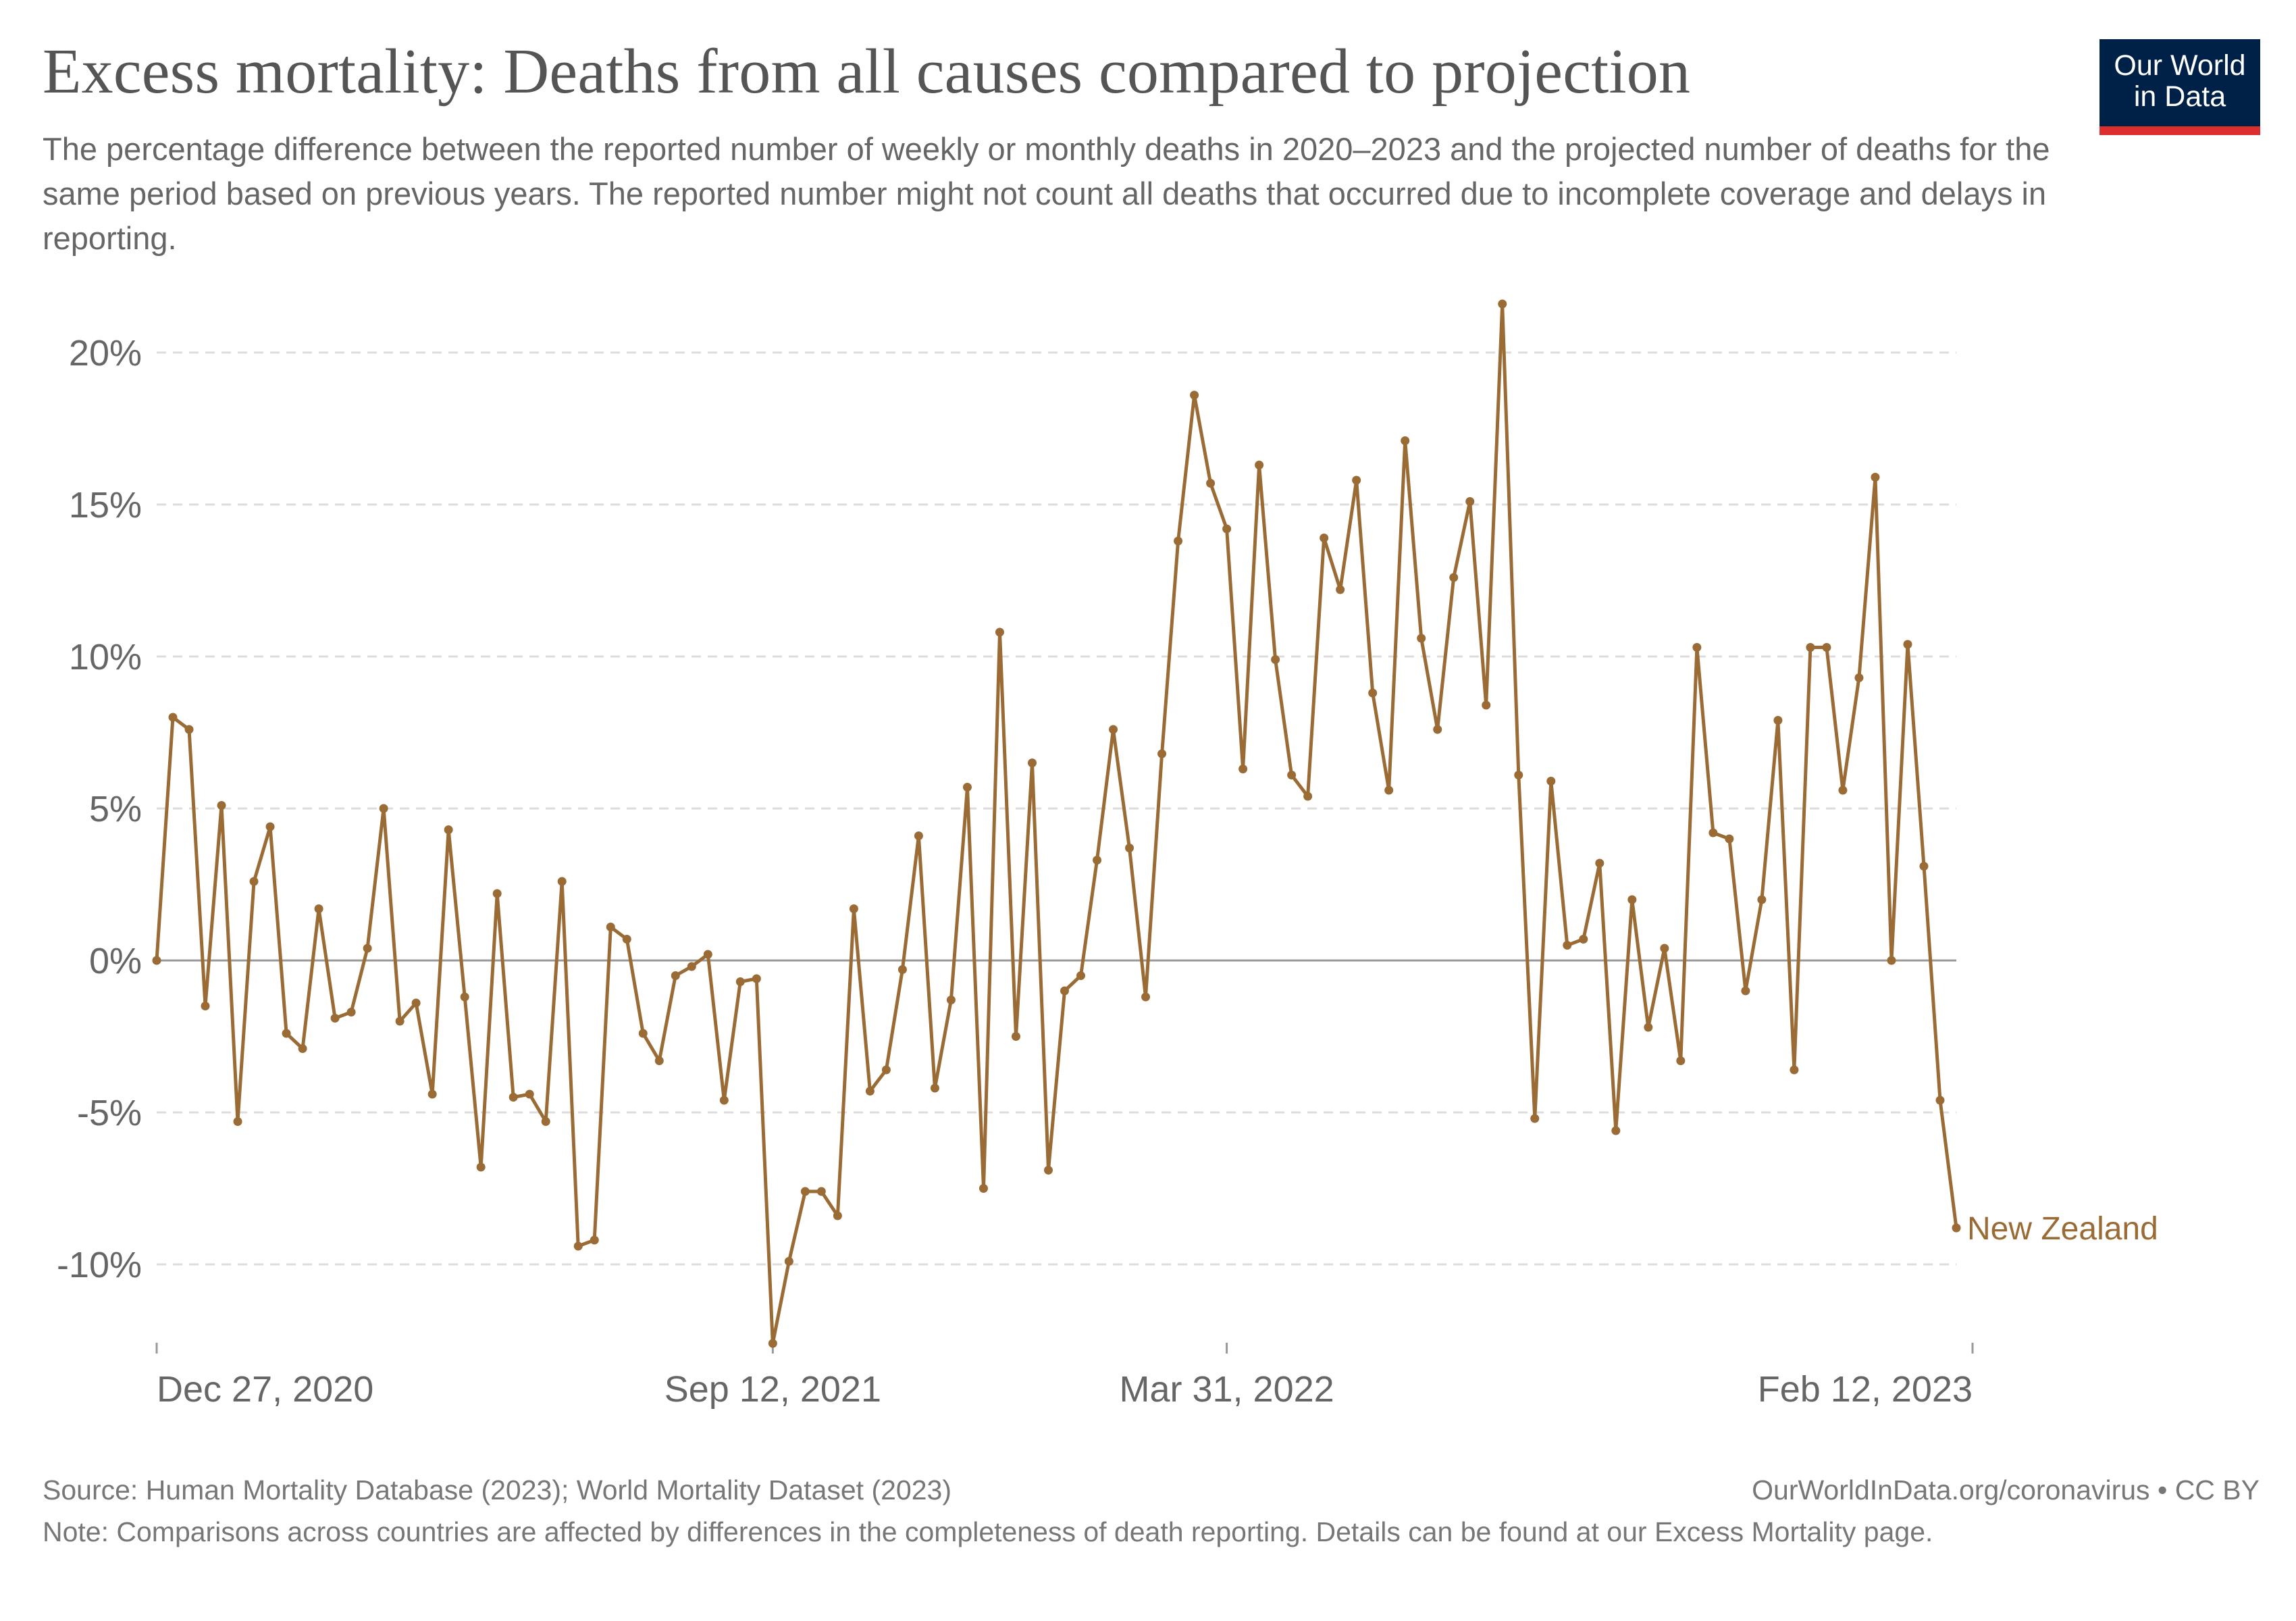  I want to click on owid-logo: Our World in Data, so click(2179, 87).